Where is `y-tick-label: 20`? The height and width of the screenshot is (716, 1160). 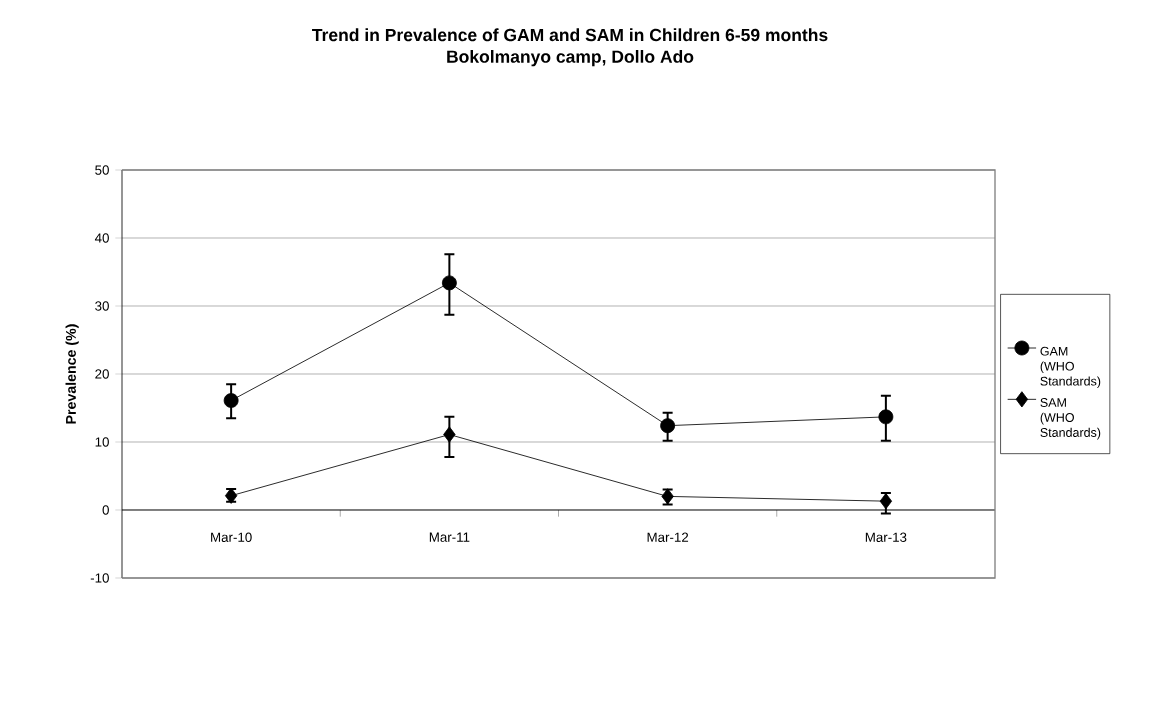
y-tick-label: 20 is located at coordinates (102, 374).